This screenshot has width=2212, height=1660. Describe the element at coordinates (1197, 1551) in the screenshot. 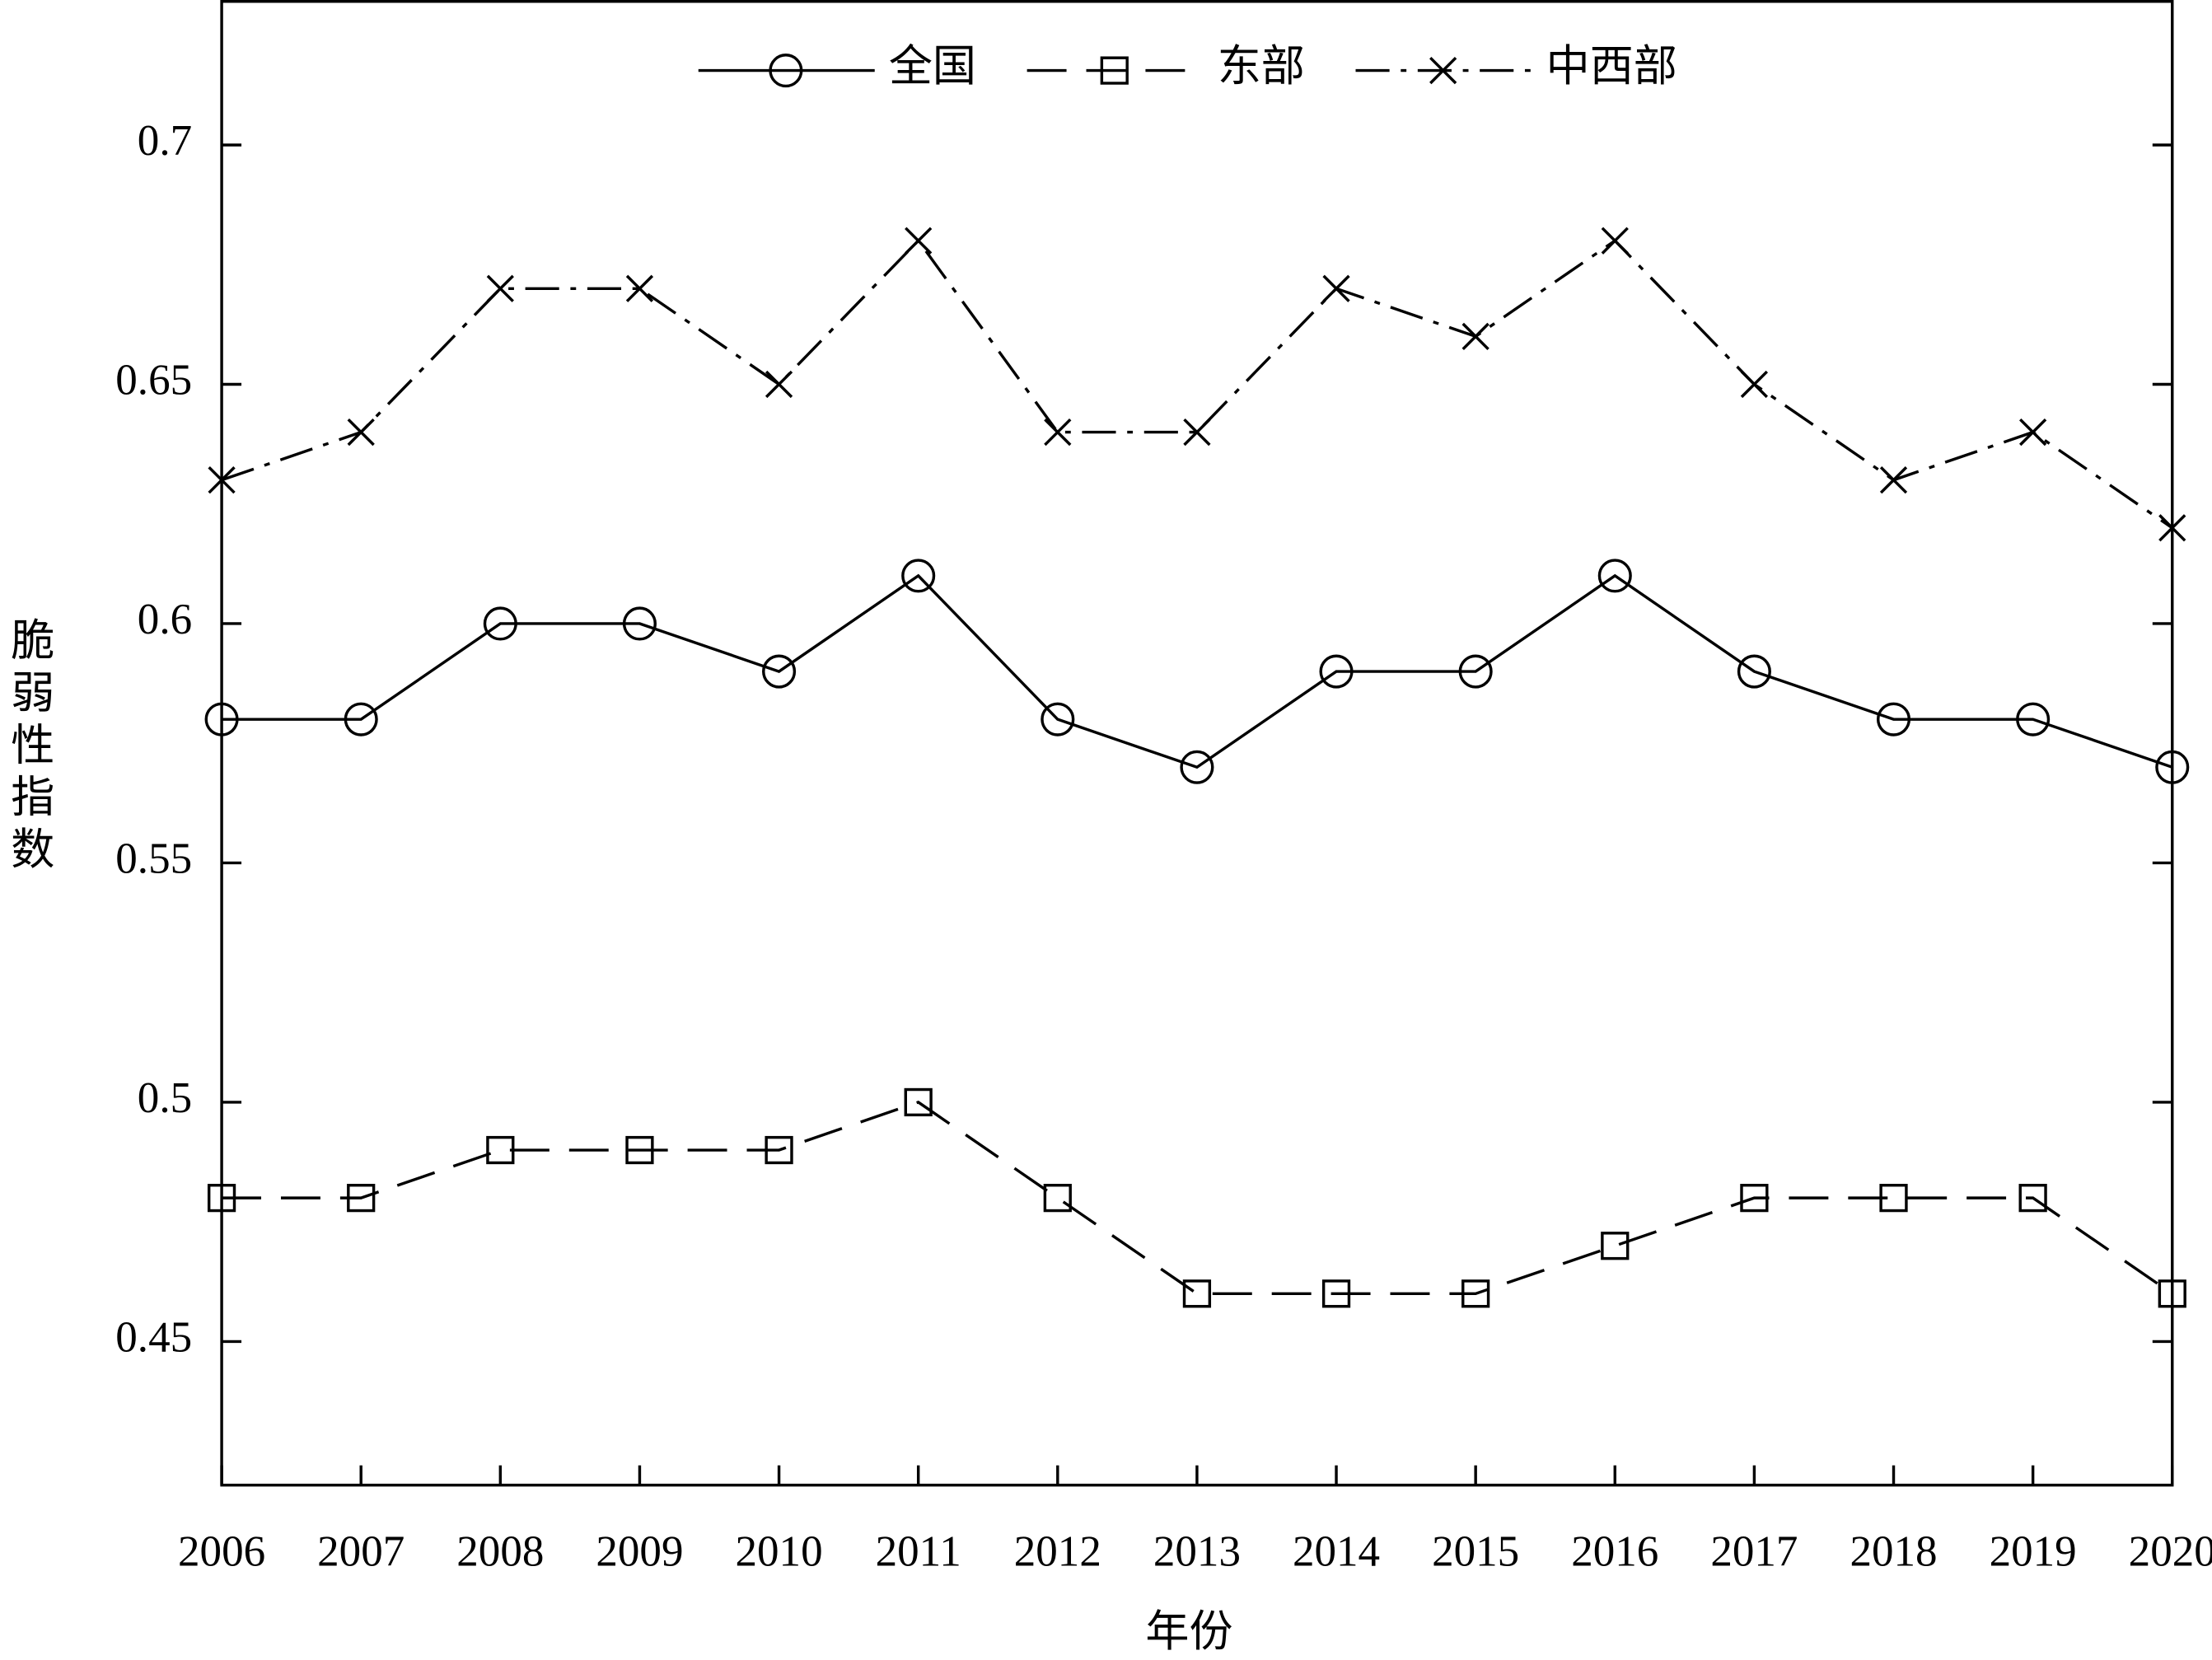

I see `x-tick-label: 2013` at that location.